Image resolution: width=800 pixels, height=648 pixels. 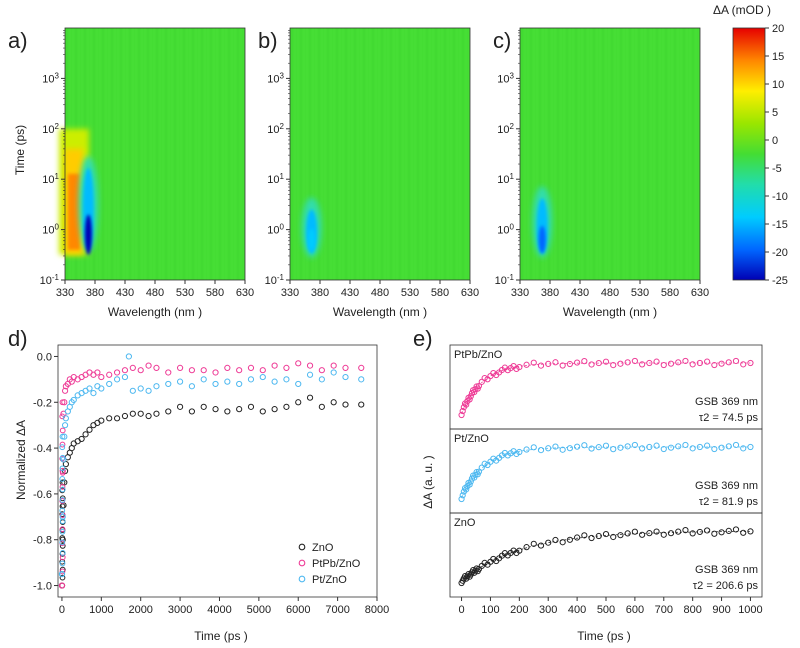 What do you see at coordinates (337, 610) in the screenshot?
I see `x-tick-label: 7000` at bounding box center [337, 610].